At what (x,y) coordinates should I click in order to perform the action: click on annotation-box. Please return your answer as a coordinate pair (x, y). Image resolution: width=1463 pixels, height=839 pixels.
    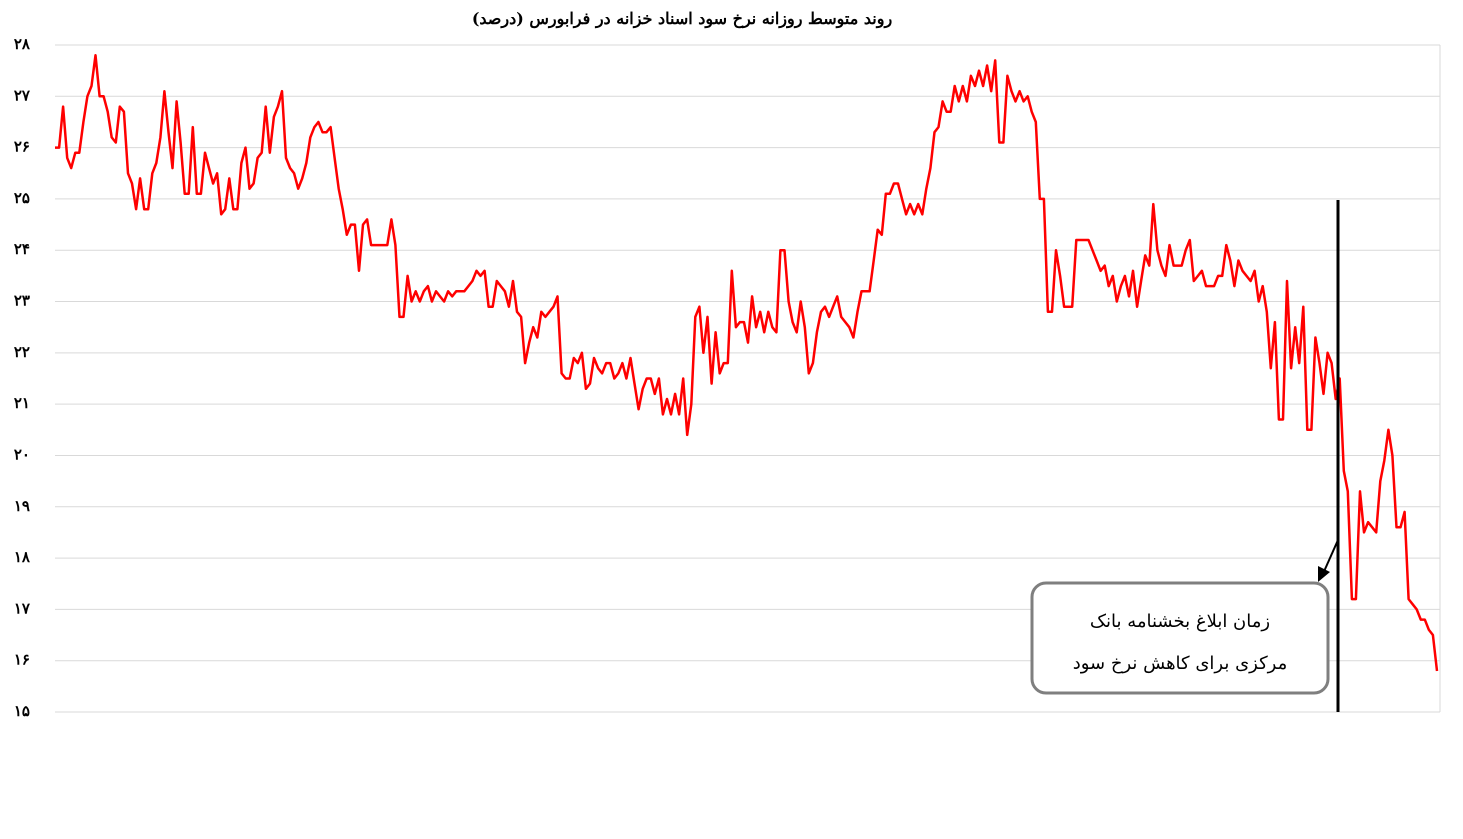
    Looking at the image, I should click on (1180, 638).